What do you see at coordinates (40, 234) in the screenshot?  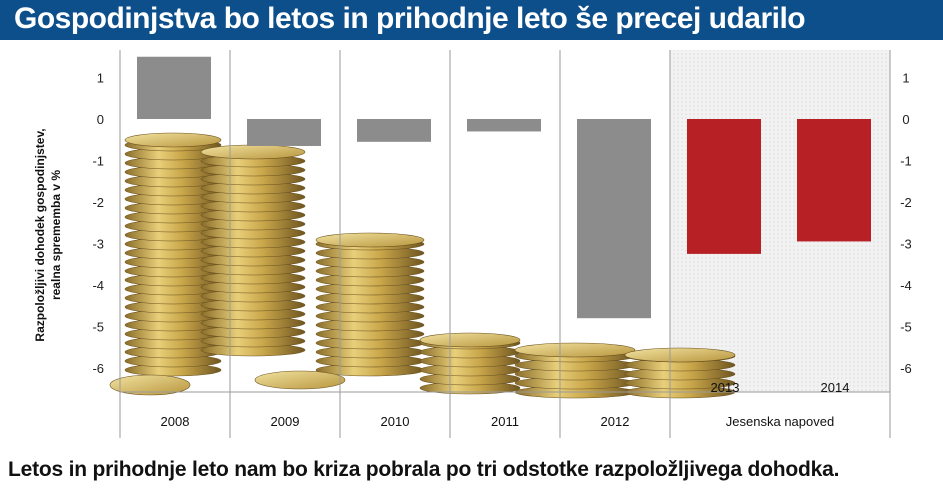 I see `y-axis-label-line-1: Razpoložljivi dohodek gospodinjstev,` at bounding box center [40, 234].